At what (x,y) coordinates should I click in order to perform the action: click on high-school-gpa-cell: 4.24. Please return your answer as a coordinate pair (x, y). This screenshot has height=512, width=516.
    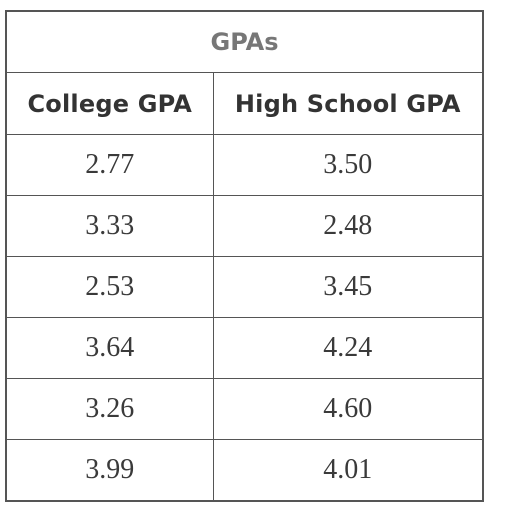
    Looking at the image, I should click on (348, 348).